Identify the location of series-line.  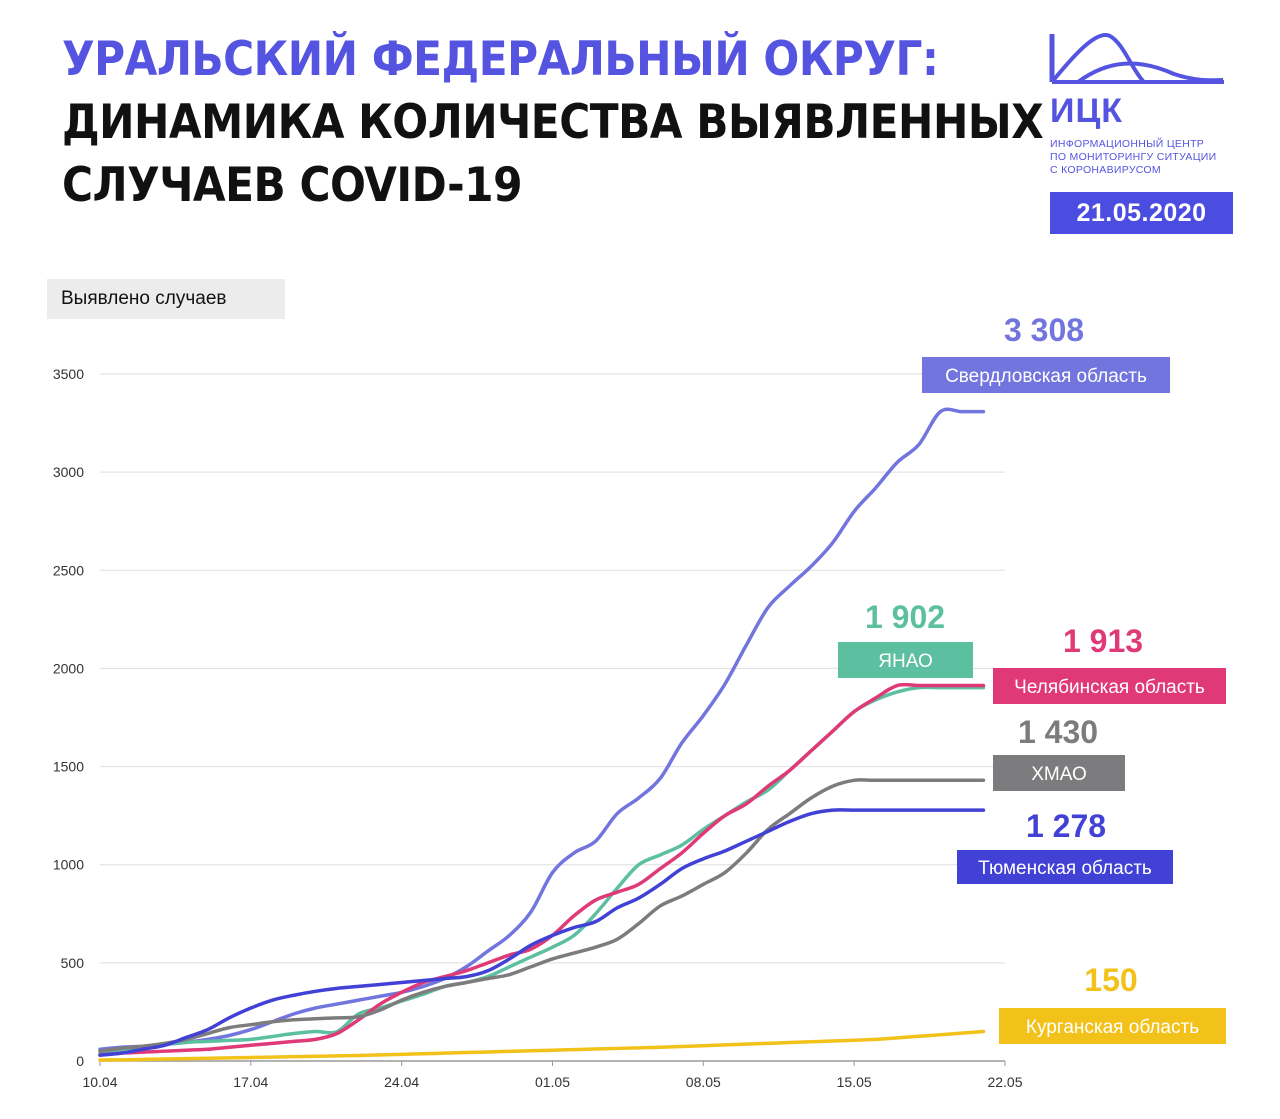
(542, 1045).